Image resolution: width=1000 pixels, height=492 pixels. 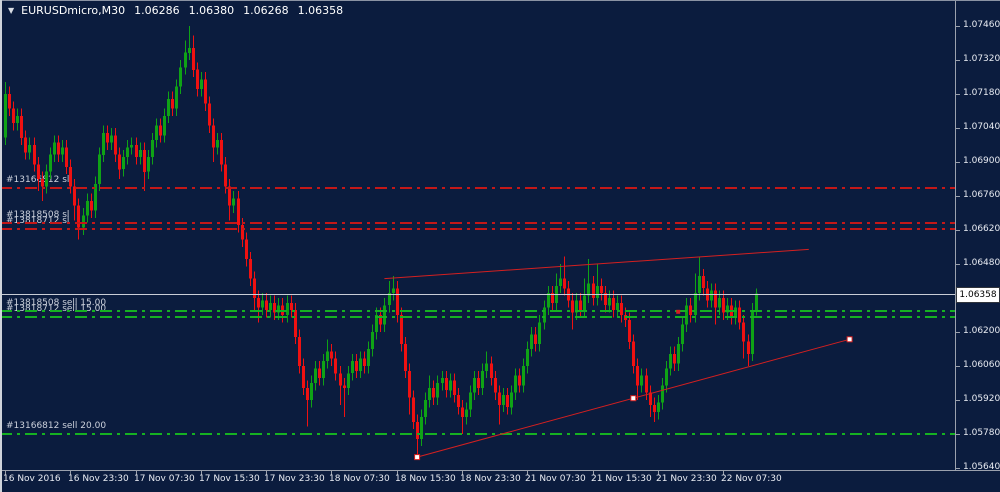 I want to click on price-tick-label: 1.05780, so click(x=981, y=433).